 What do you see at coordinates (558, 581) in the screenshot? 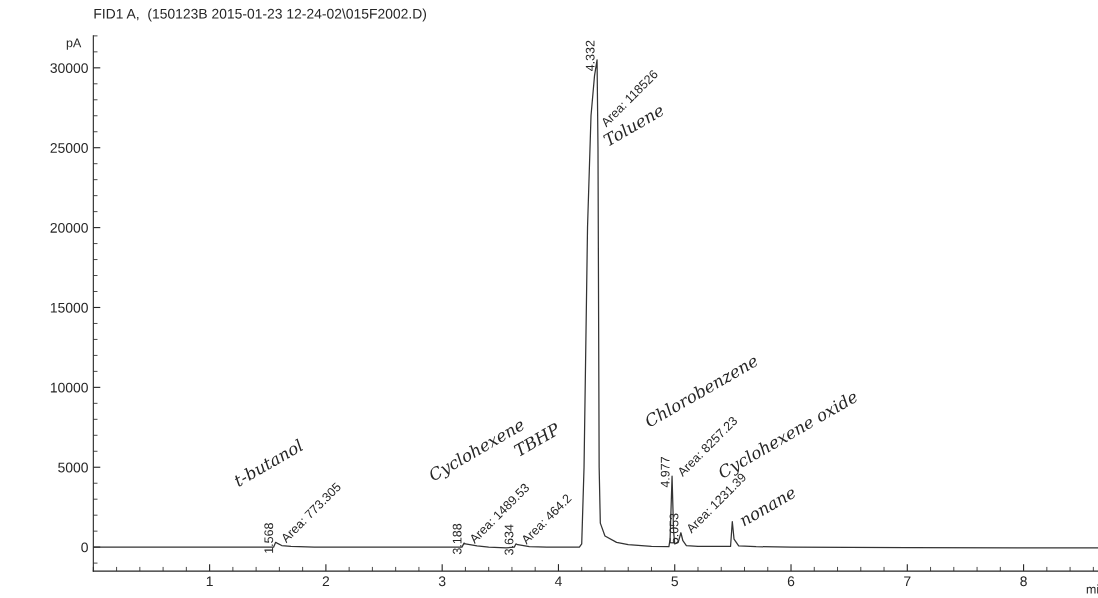
I see `x-tick-label: 4` at bounding box center [558, 581].